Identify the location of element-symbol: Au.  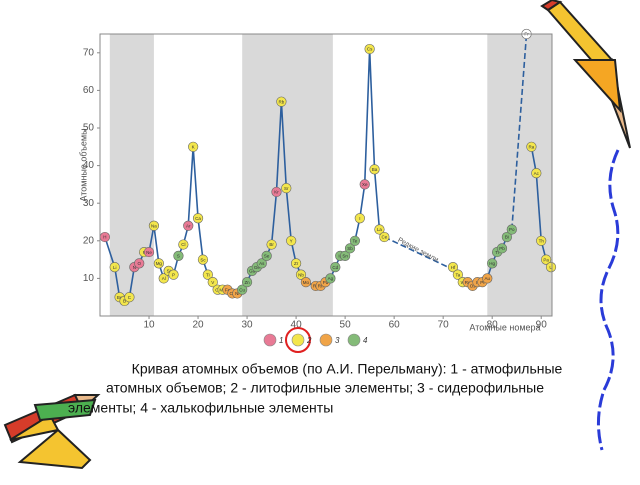
(488, 278).